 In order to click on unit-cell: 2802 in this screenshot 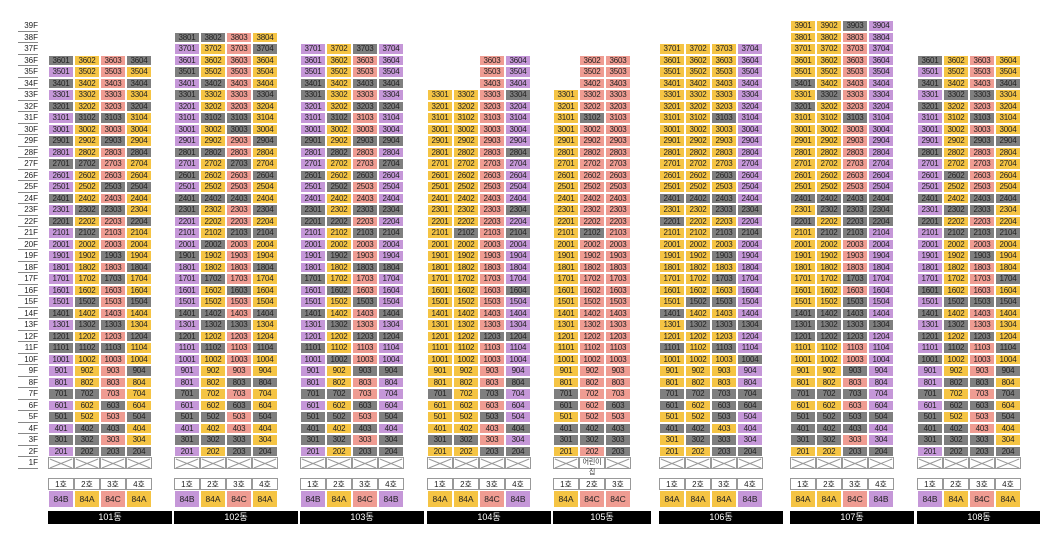, I will do `click(956, 152)`.